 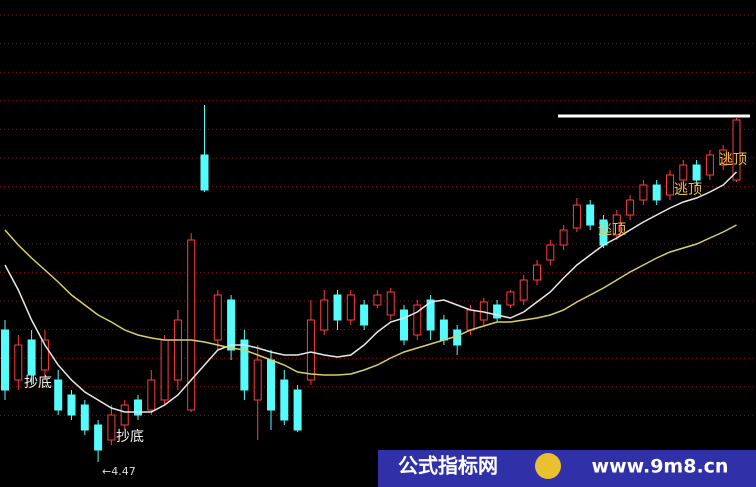 What do you see at coordinates (548, 466) in the screenshot?
I see `watermark-logo` at bounding box center [548, 466].